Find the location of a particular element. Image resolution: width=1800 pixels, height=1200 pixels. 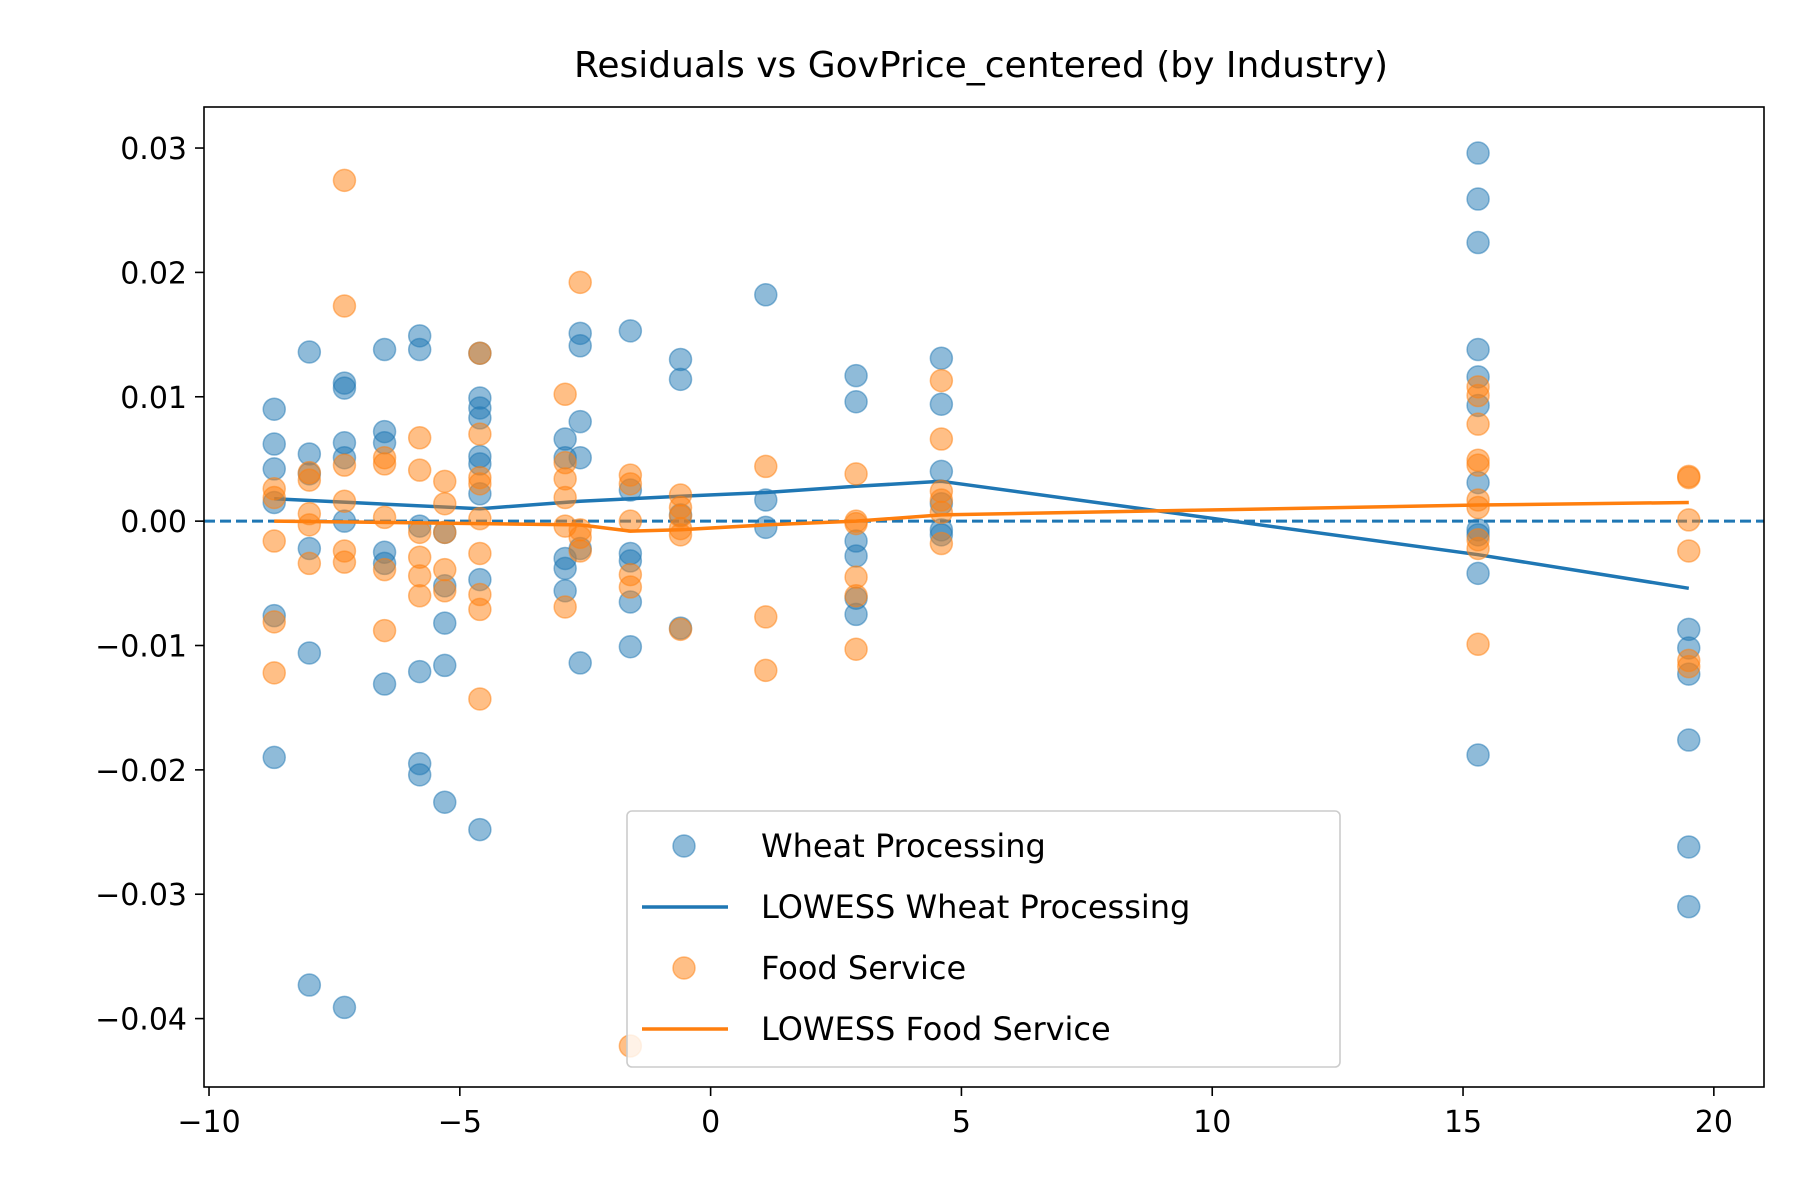

legend-marker-scatter is located at coordinates (684, 846).